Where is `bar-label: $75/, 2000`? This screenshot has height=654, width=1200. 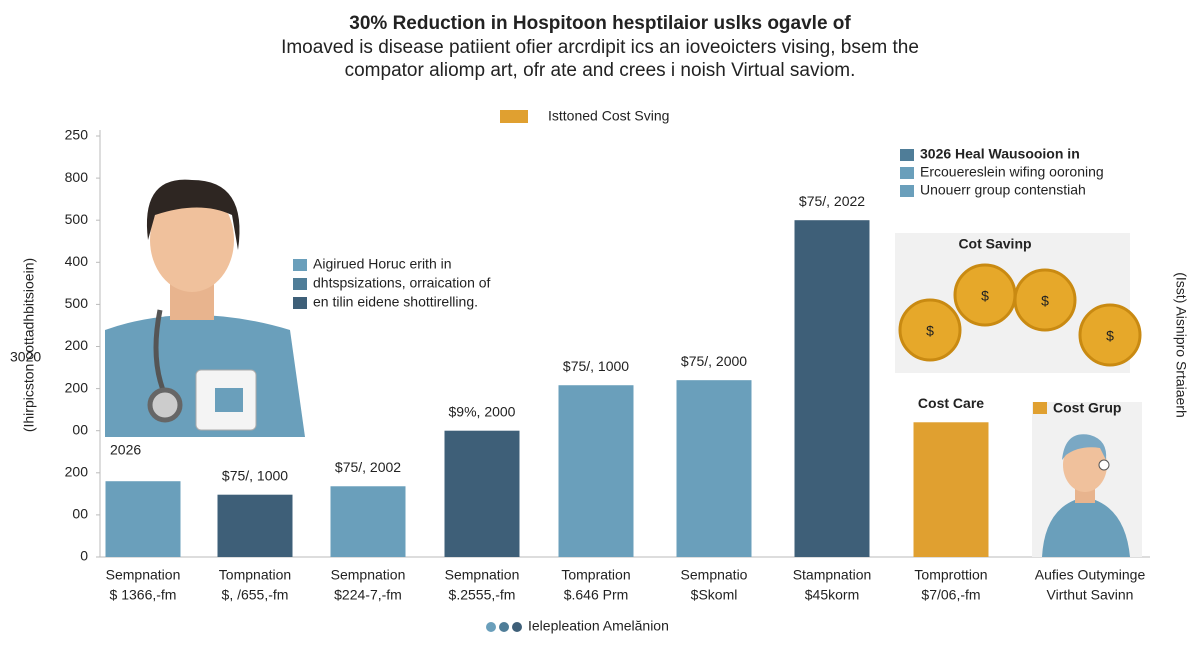 bar-label: $75/, 2000 is located at coordinates (714, 361).